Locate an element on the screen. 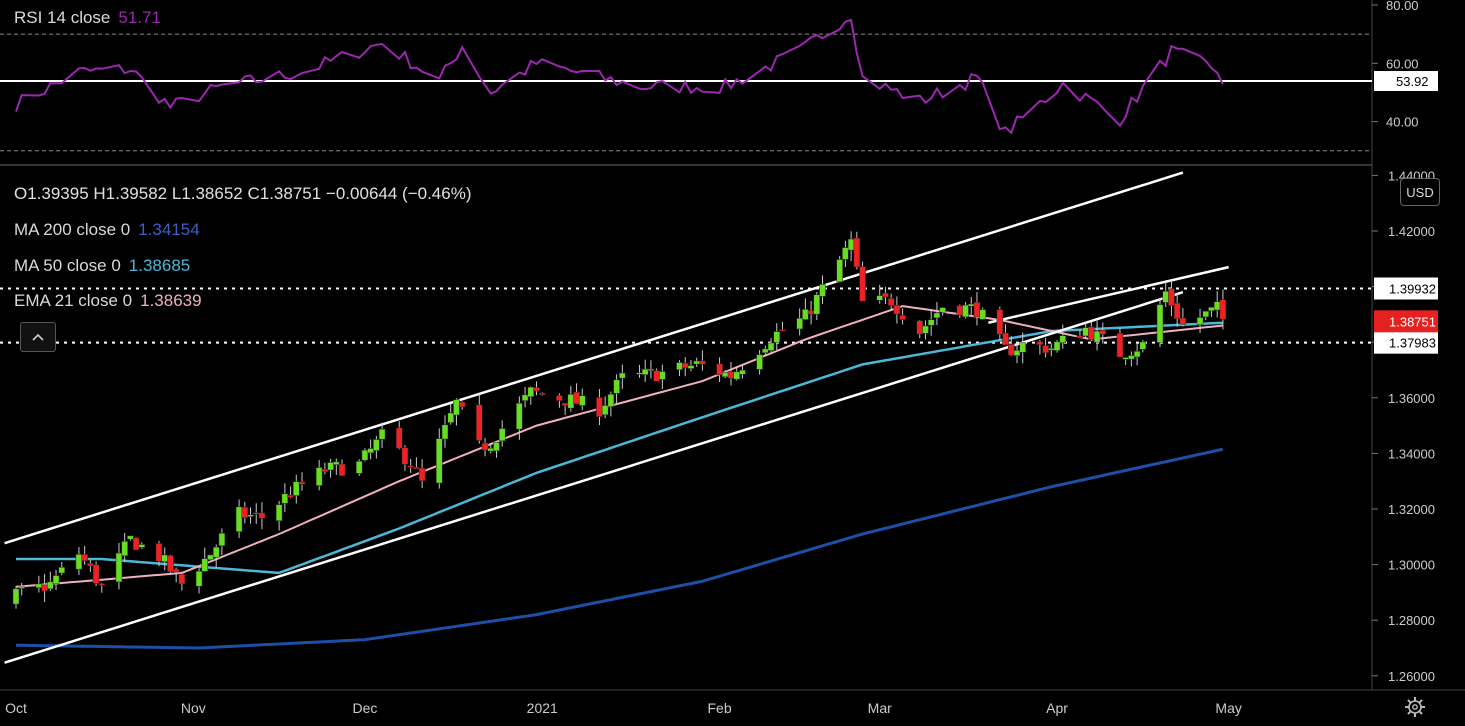 The height and width of the screenshot is (726, 1465). price-tick-label: 1.30000 is located at coordinates (1411, 565).